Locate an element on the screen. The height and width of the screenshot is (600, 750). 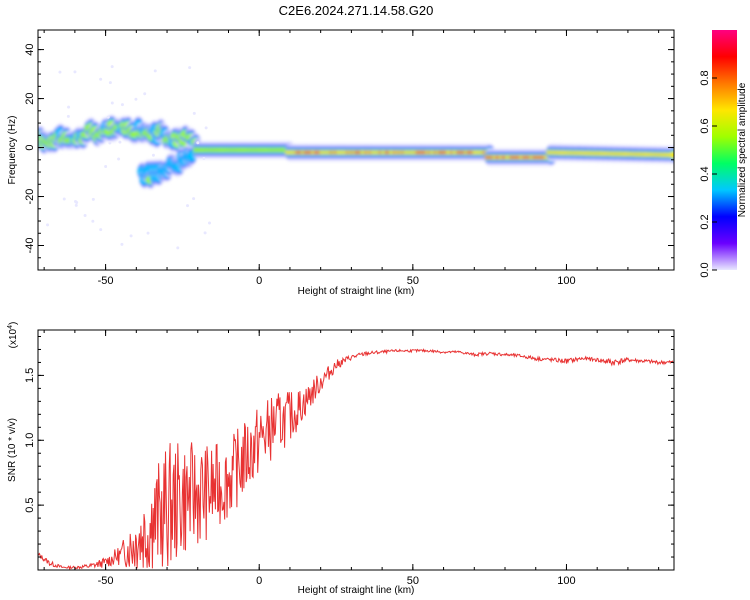
spectrogram-y-tick-label: -20 is located at coordinates (30, 197).